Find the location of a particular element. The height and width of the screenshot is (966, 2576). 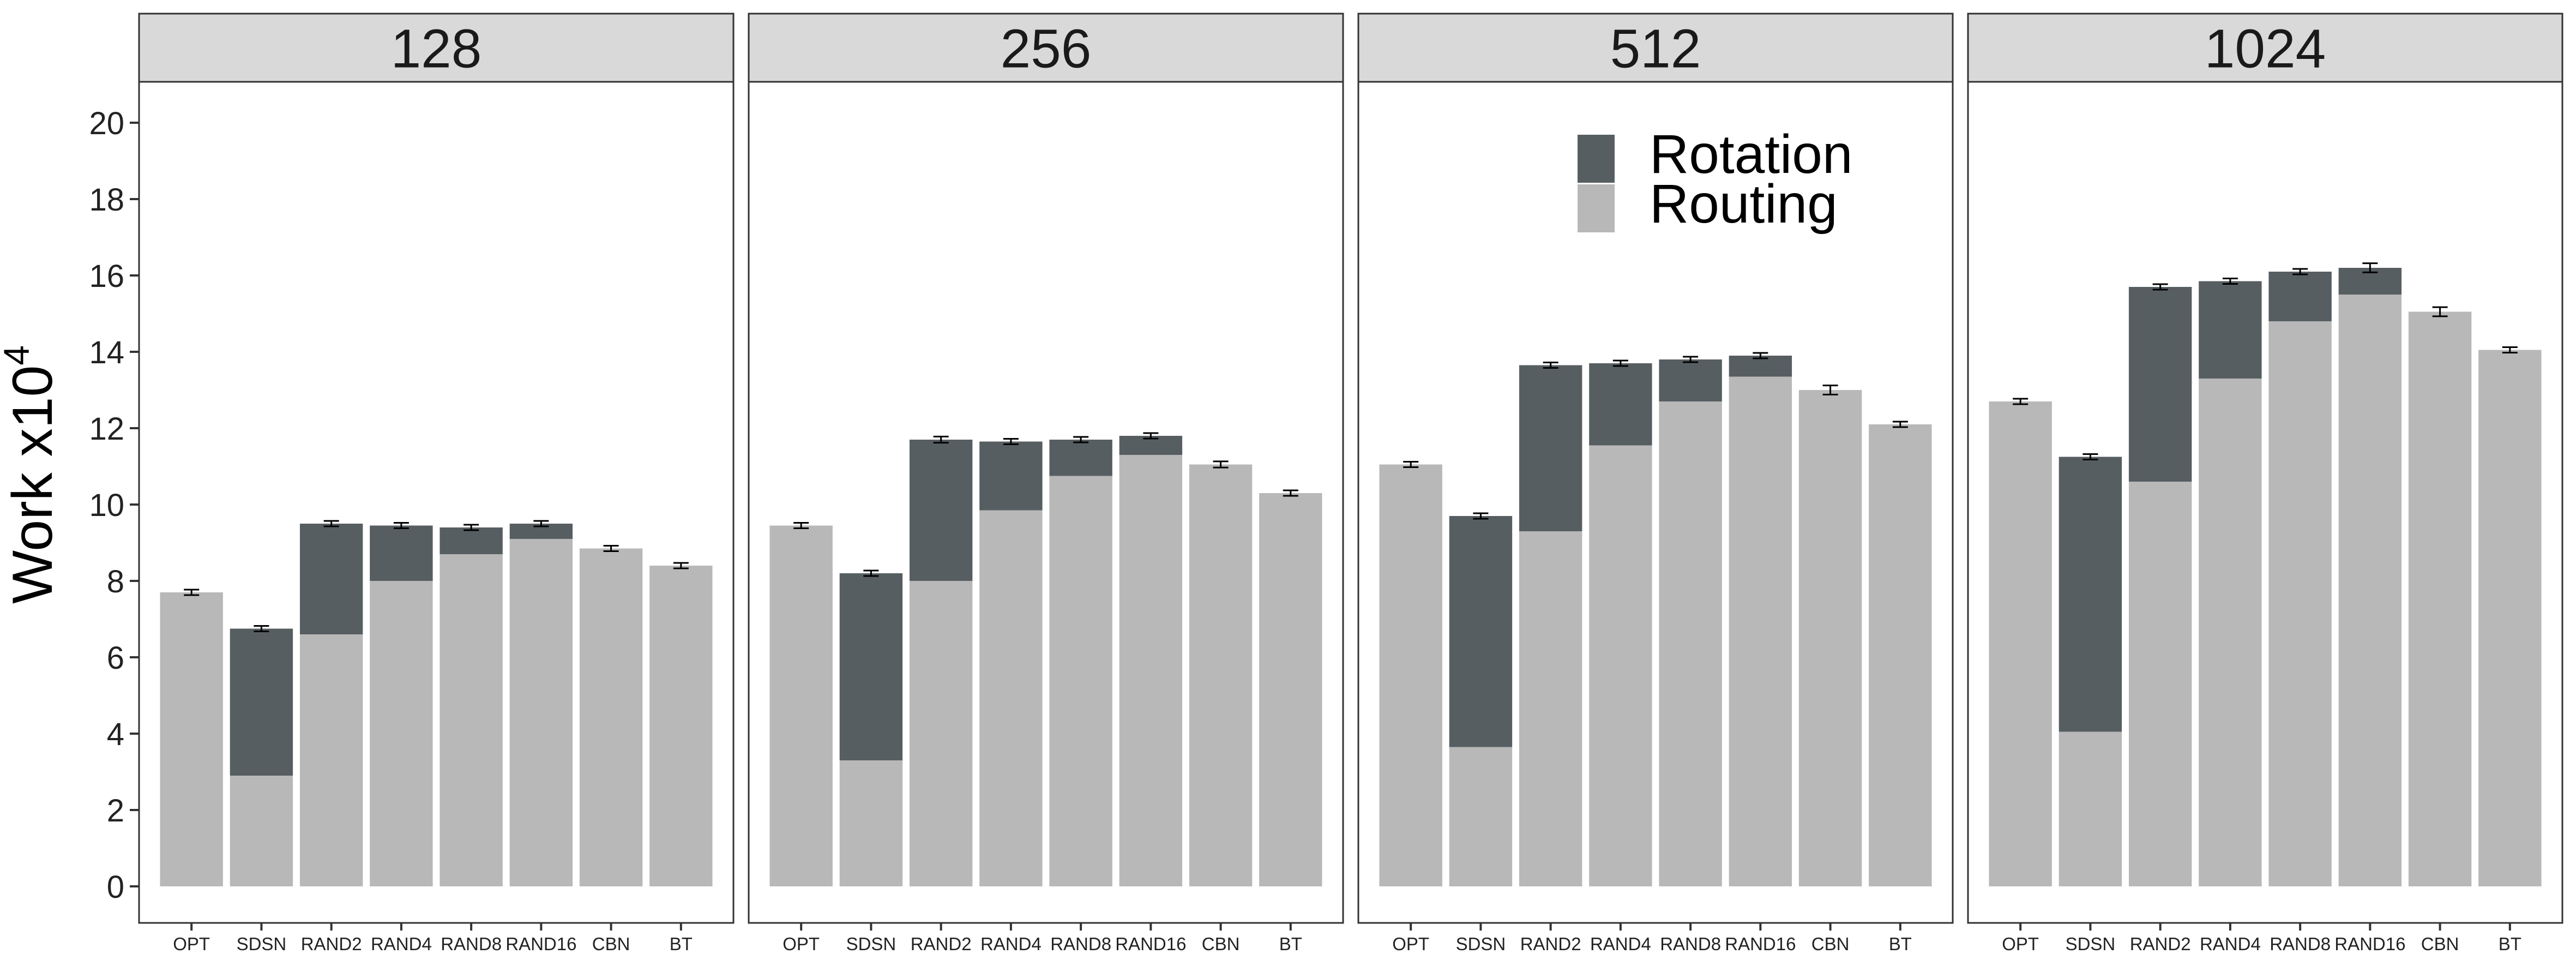

y-tick-label: 6 is located at coordinates (115, 658).